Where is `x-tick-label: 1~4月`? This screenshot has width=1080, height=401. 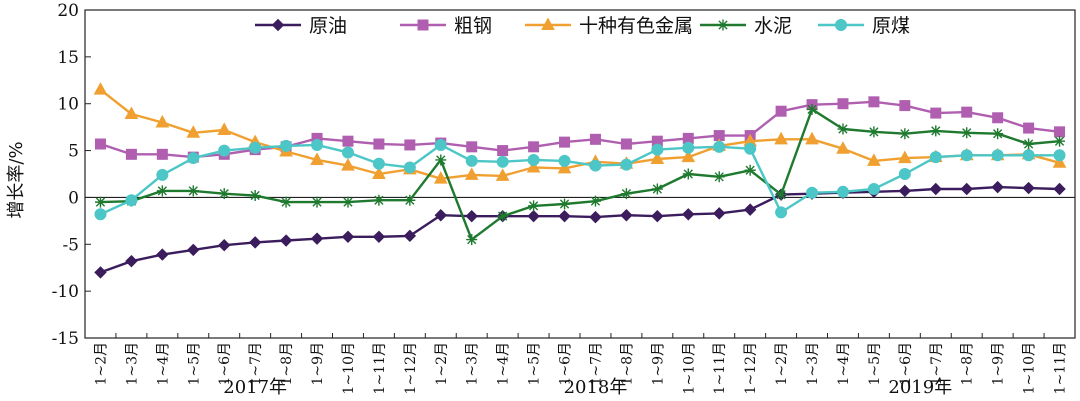 x-tick-label: 1~4月 is located at coordinates (504, 364).